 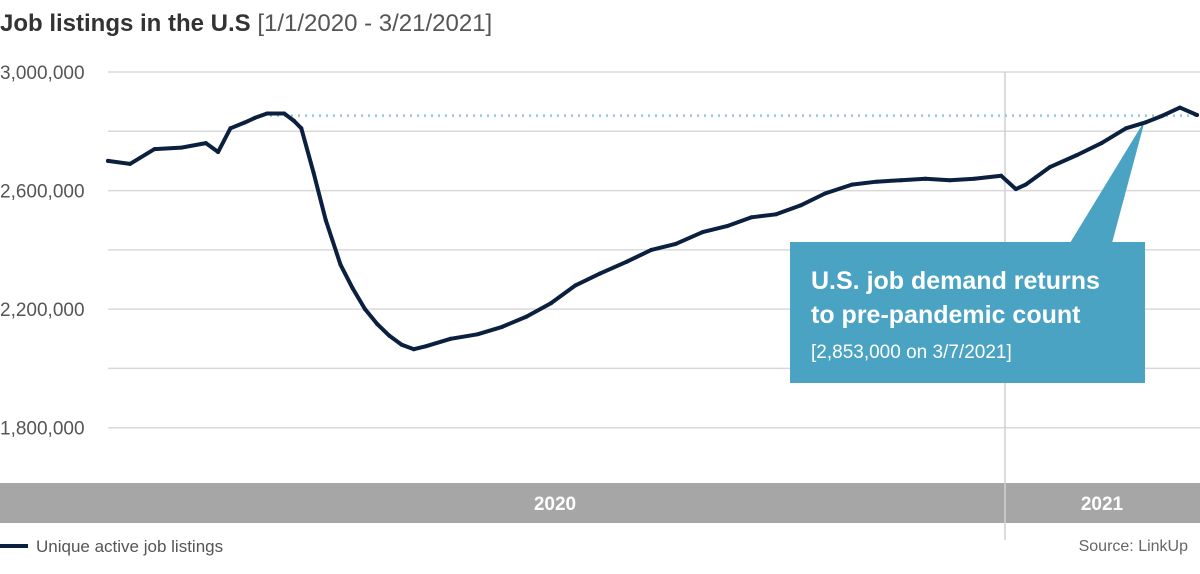 I want to click on year-band, so click(x=600, y=503).